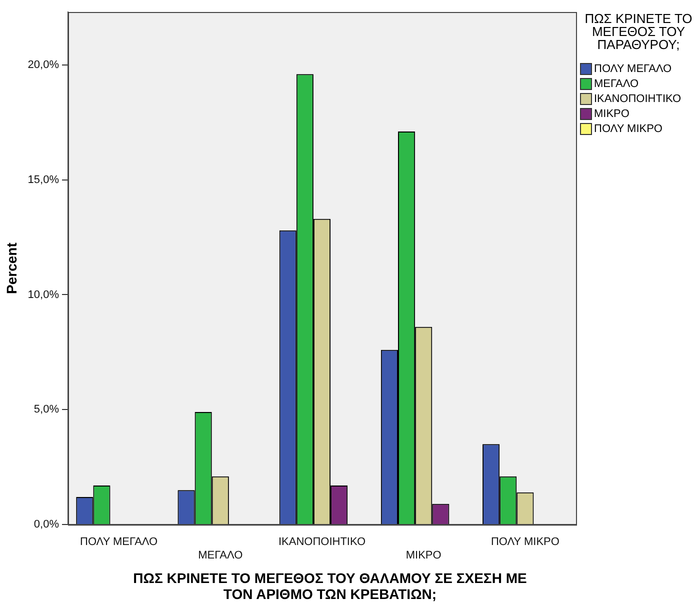 Image resolution: width=697 pixels, height=614 pixels. What do you see at coordinates (612, 114) in the screenshot?
I see `legend-label: ΜΙΚΡΟ` at bounding box center [612, 114].